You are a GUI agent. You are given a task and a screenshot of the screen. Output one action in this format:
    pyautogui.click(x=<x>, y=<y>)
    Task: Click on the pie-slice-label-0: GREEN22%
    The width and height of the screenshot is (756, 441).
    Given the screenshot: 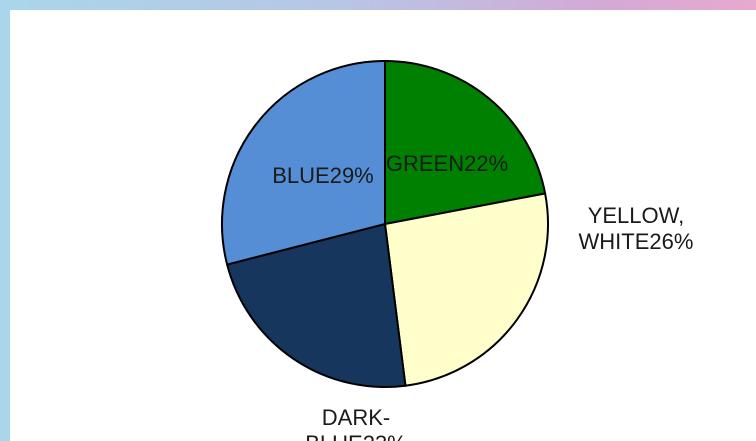 What is the action you would take?
    pyautogui.click(x=447, y=163)
    